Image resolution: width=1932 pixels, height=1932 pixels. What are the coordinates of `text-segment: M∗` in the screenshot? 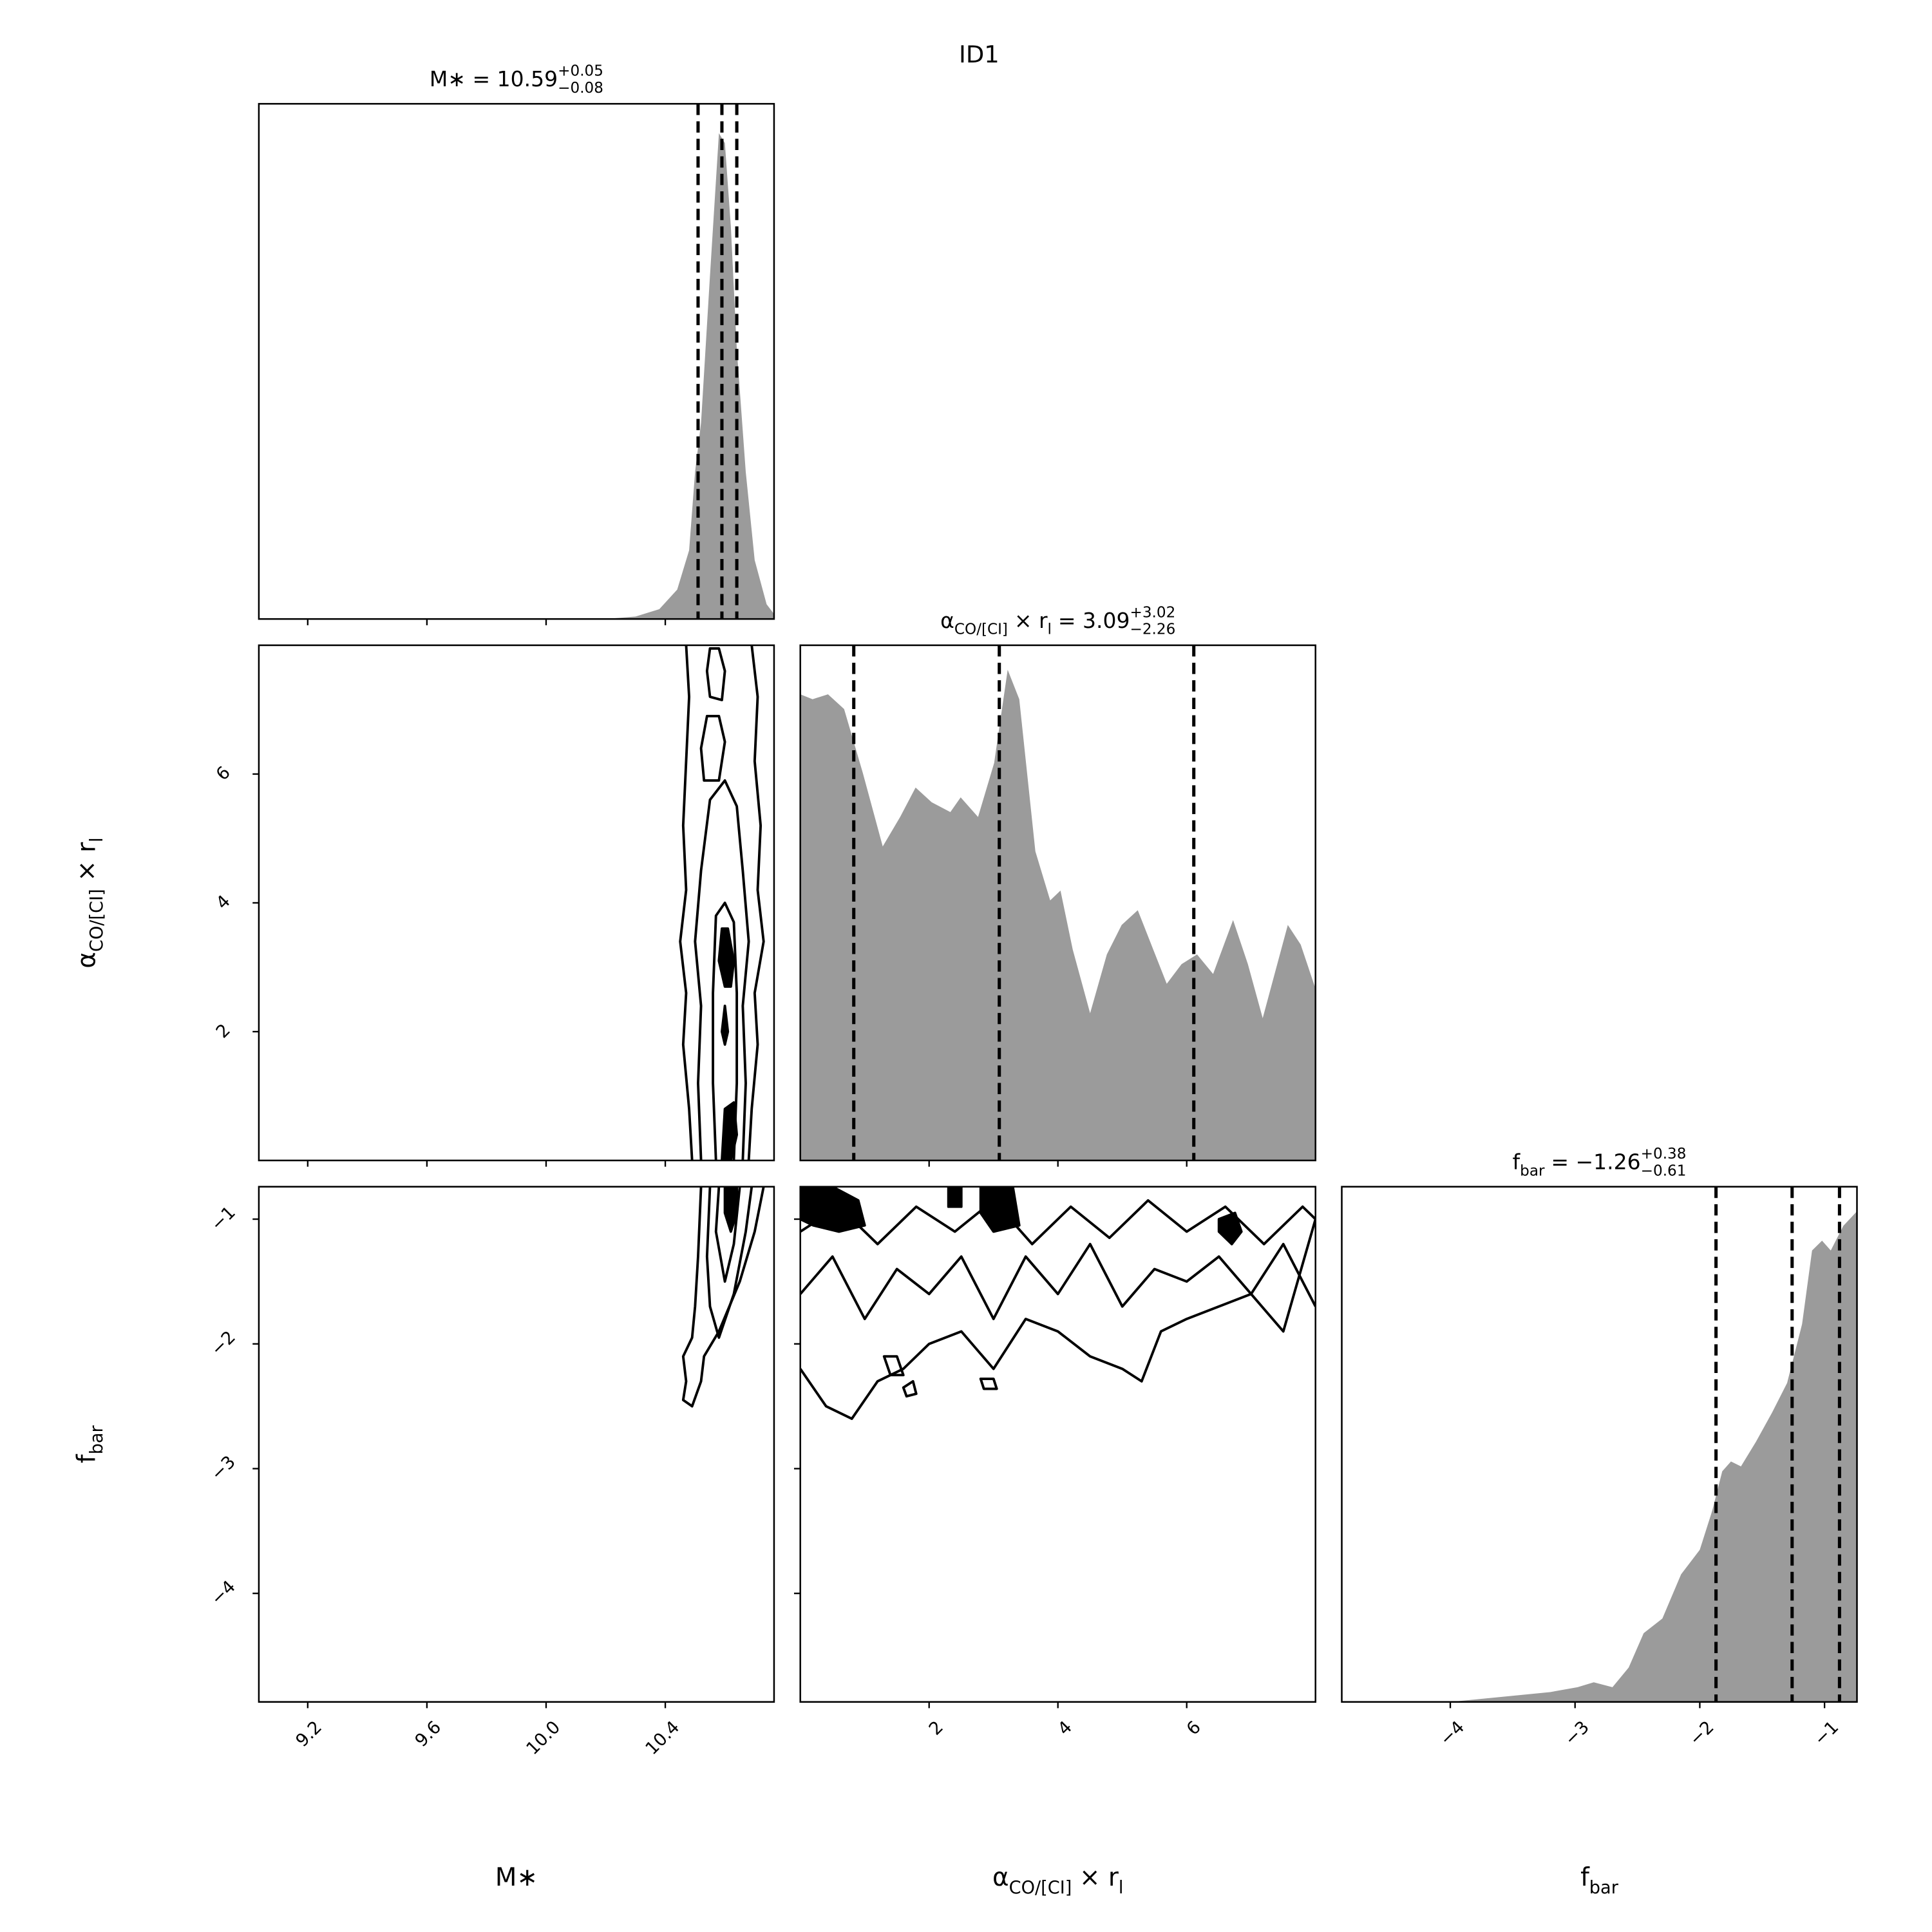 It's located at (516, 1878).